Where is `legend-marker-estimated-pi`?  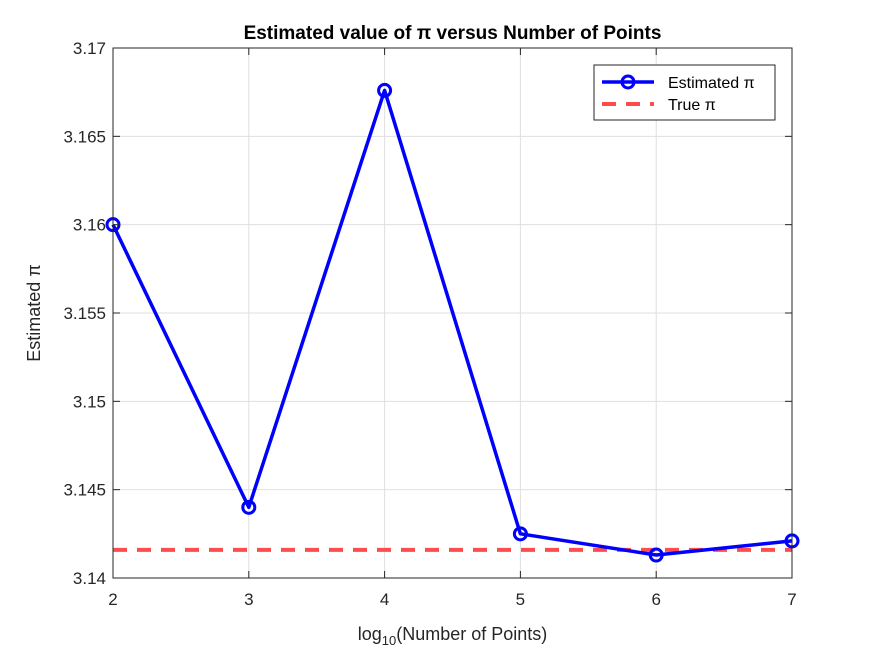 legend-marker-estimated-pi is located at coordinates (628, 82).